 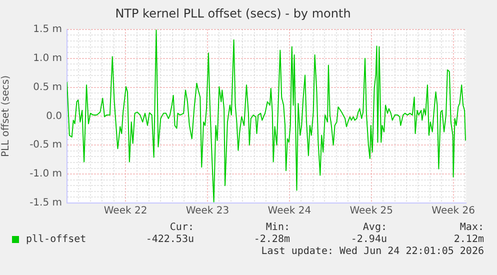 I want to click on text: Cur:, so click(x=182, y=227).